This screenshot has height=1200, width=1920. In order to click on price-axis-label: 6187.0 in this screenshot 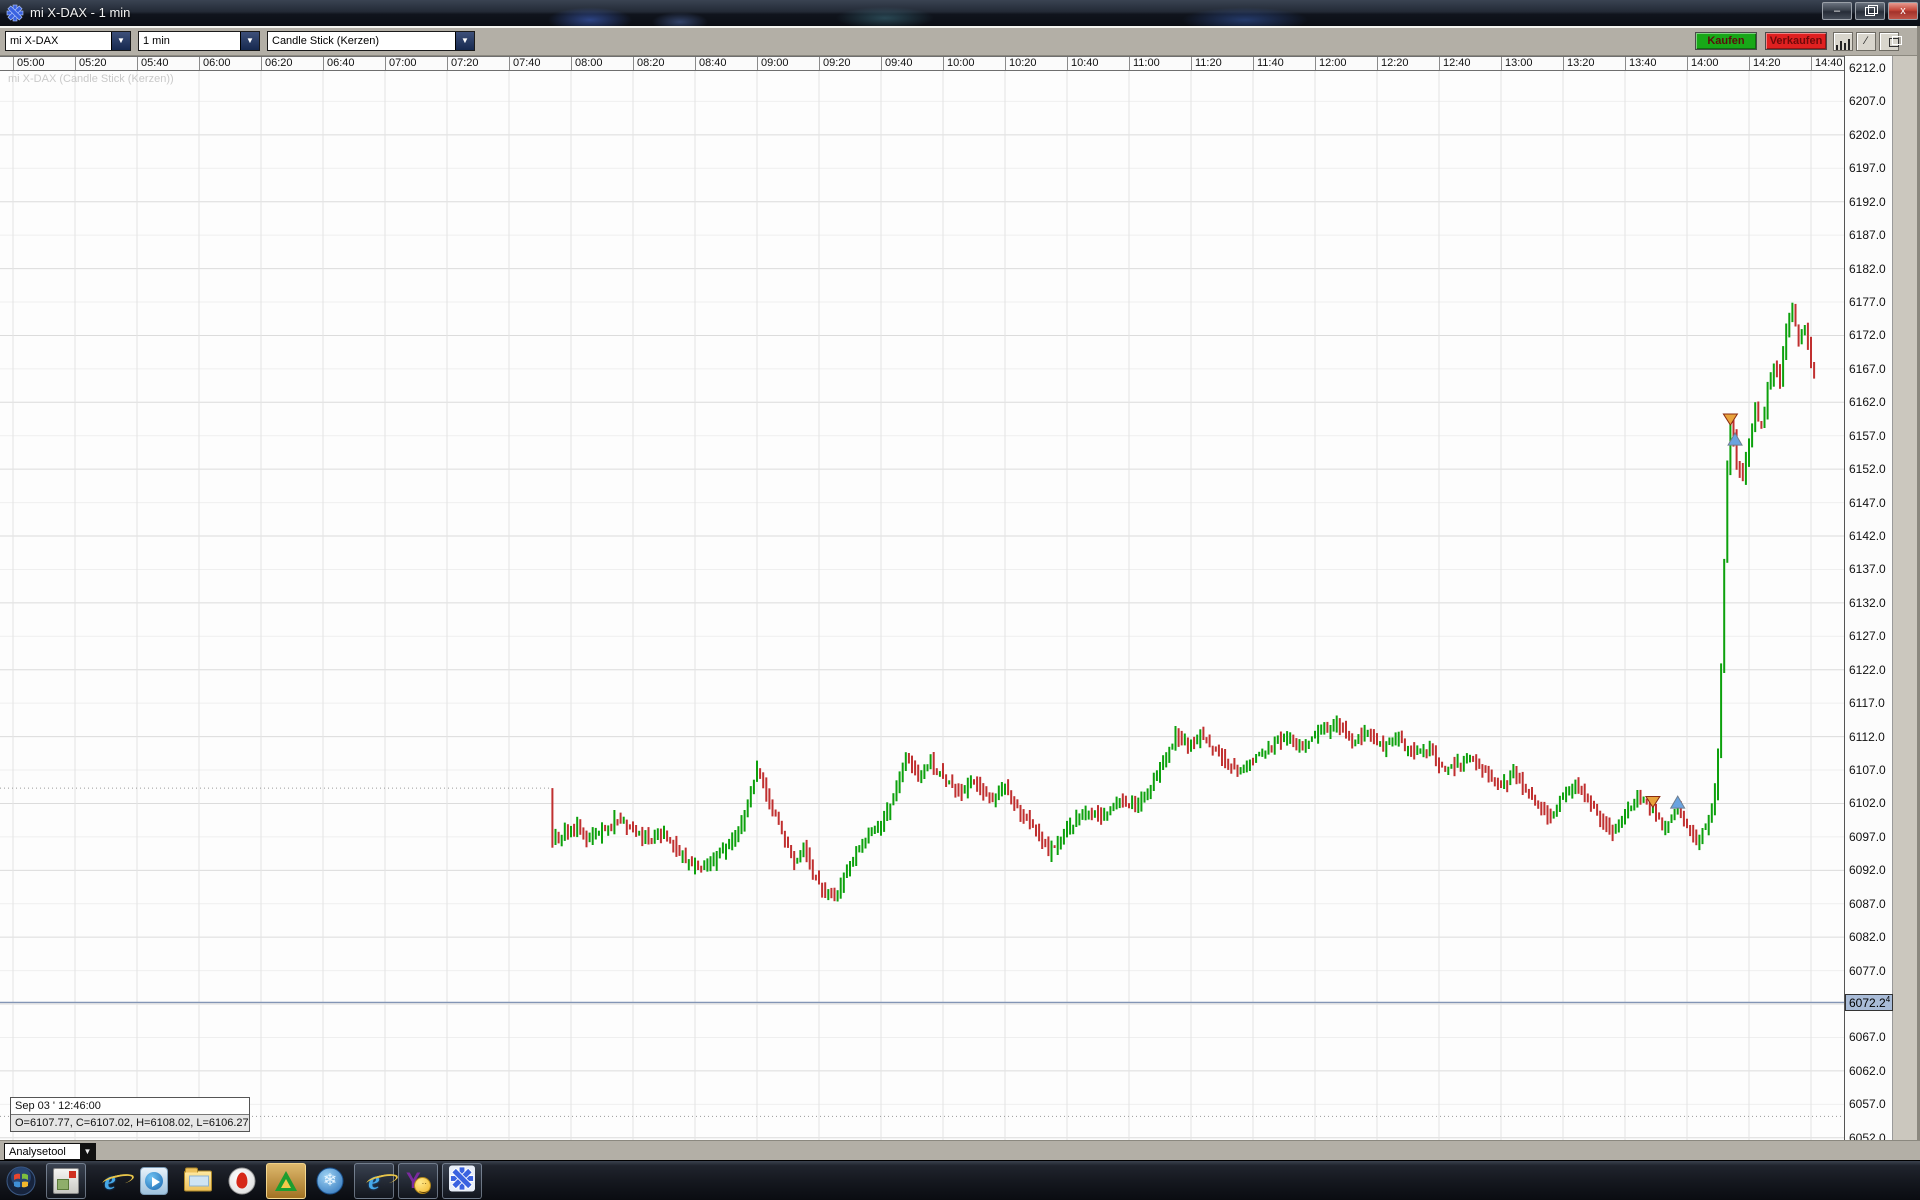, I will do `click(1867, 235)`.